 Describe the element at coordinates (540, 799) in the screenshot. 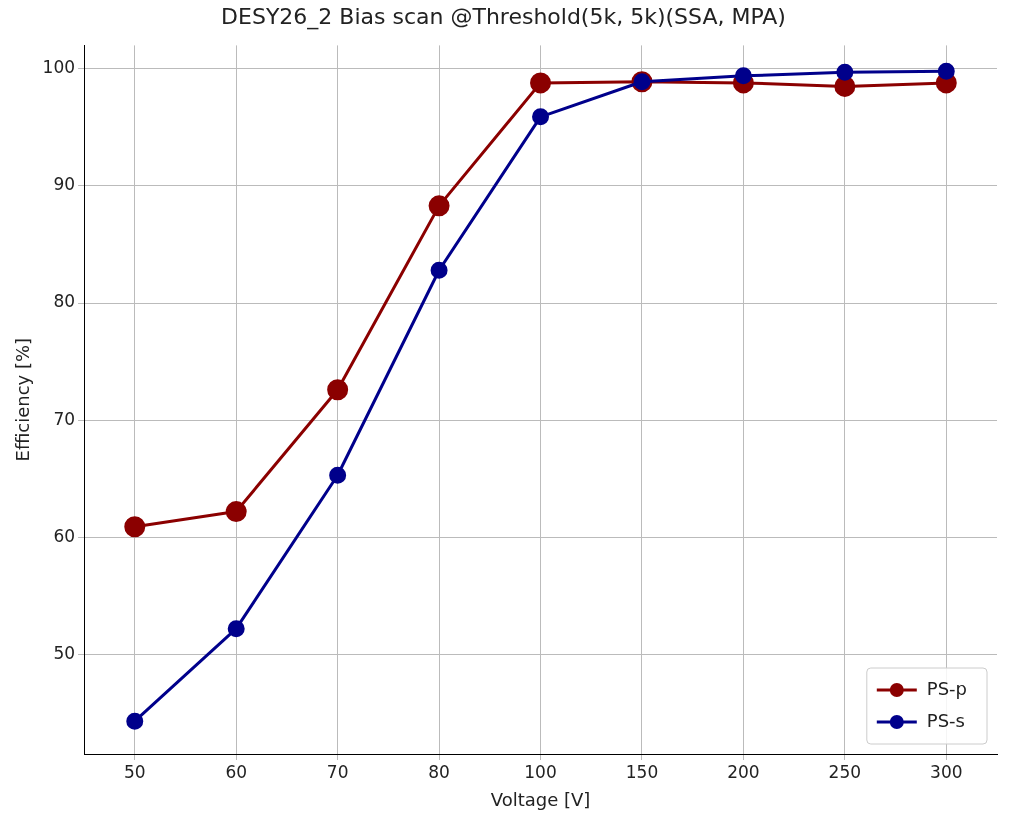

I see `x-axis-title: Voltage [V]` at that location.